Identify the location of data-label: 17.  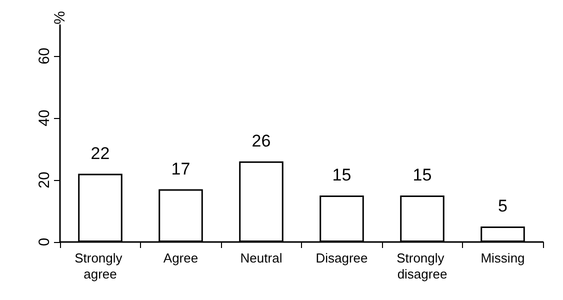
(180, 168).